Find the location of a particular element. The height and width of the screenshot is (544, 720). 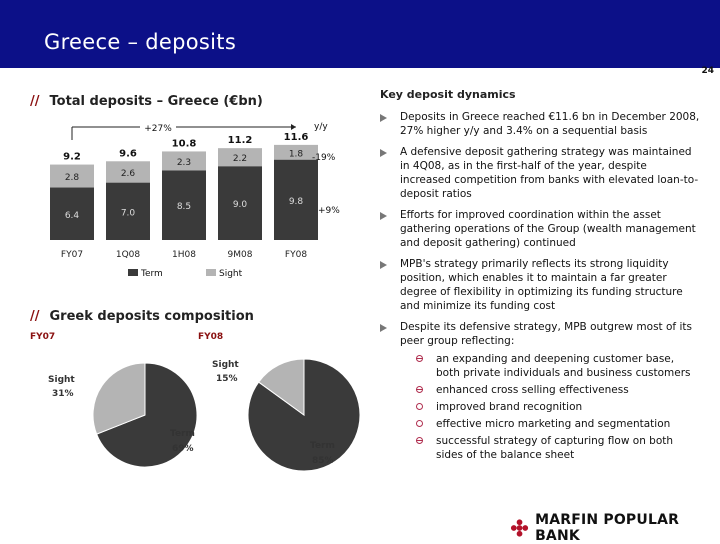

bar-sight-FY08 is located at coordinates (296, 152).